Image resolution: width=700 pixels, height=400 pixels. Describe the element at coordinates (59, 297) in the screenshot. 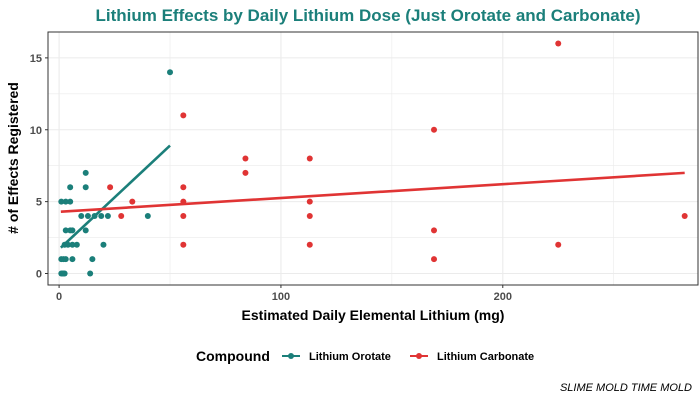

I see `x-tick-label: 0` at that location.